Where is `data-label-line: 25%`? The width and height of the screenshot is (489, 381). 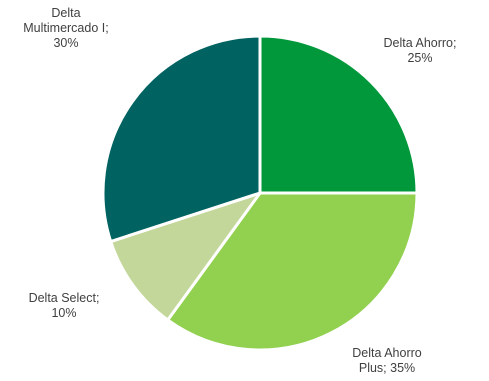 data-label-line: 25% is located at coordinates (419, 58).